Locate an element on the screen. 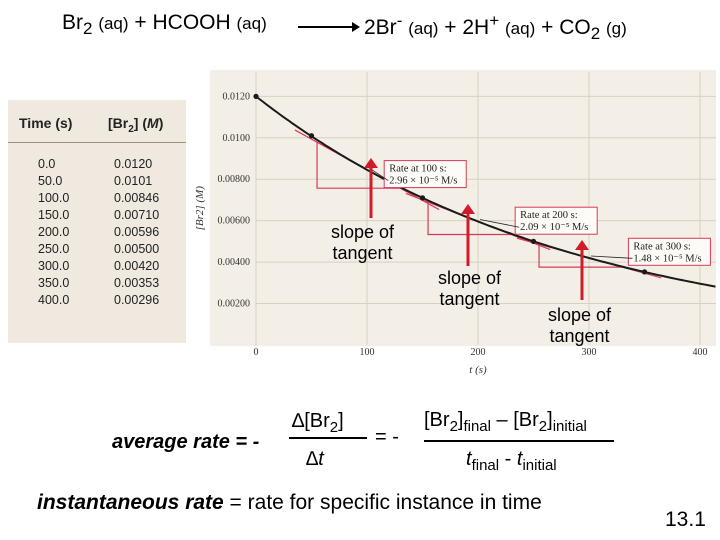 This screenshot has height=540, width=720. table-row: 300.0 0.00420 is located at coordinates (97, 267).